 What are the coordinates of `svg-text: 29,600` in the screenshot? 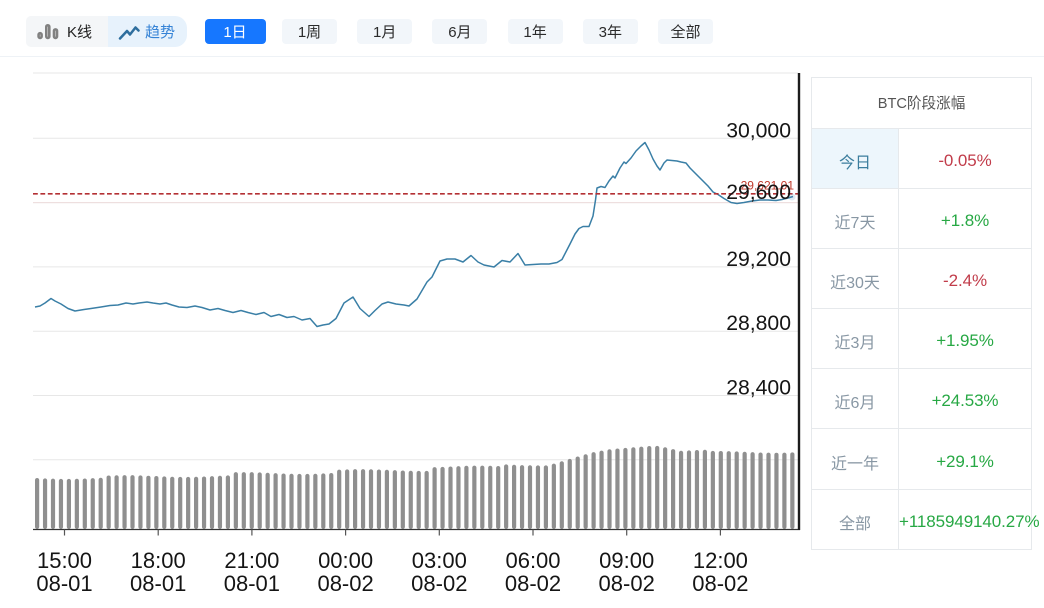 It's located at (758, 192).